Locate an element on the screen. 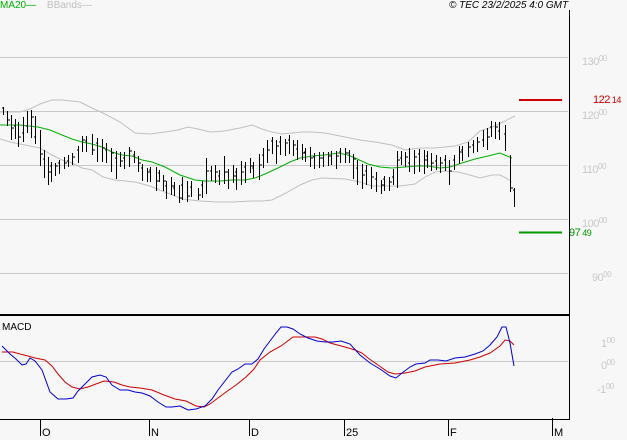  x-label-mar: M is located at coordinates (559, 433).